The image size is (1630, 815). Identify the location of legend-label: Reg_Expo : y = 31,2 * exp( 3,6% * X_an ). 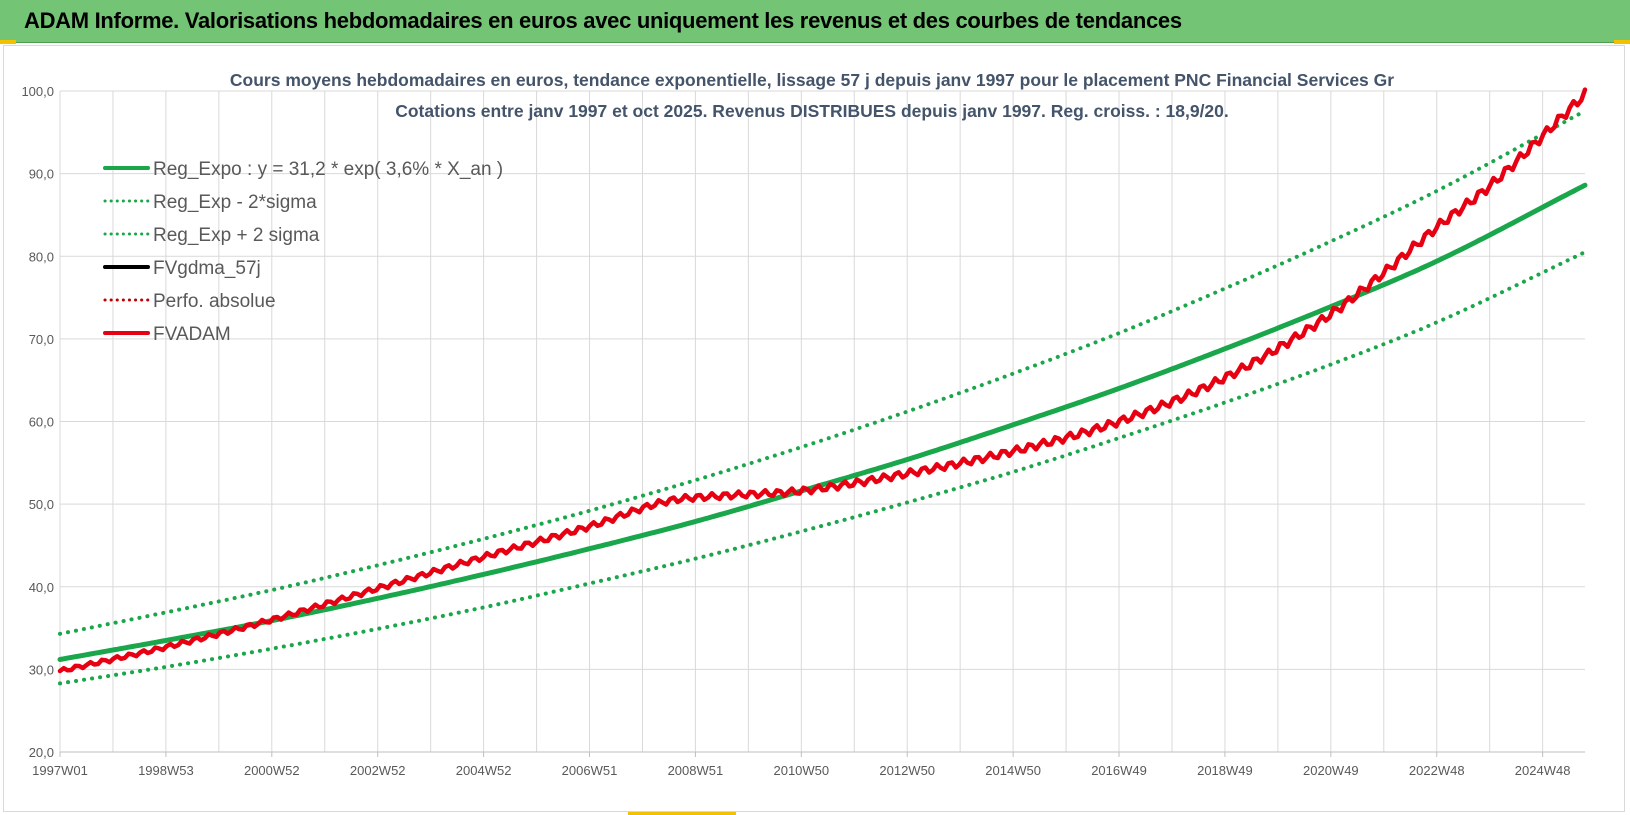
(328, 169).